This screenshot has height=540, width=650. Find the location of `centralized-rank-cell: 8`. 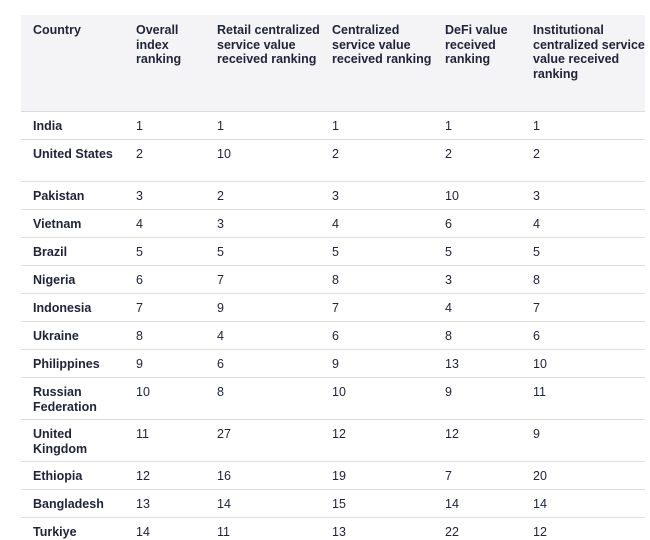

centralized-rank-cell: 8 is located at coordinates (376, 279).